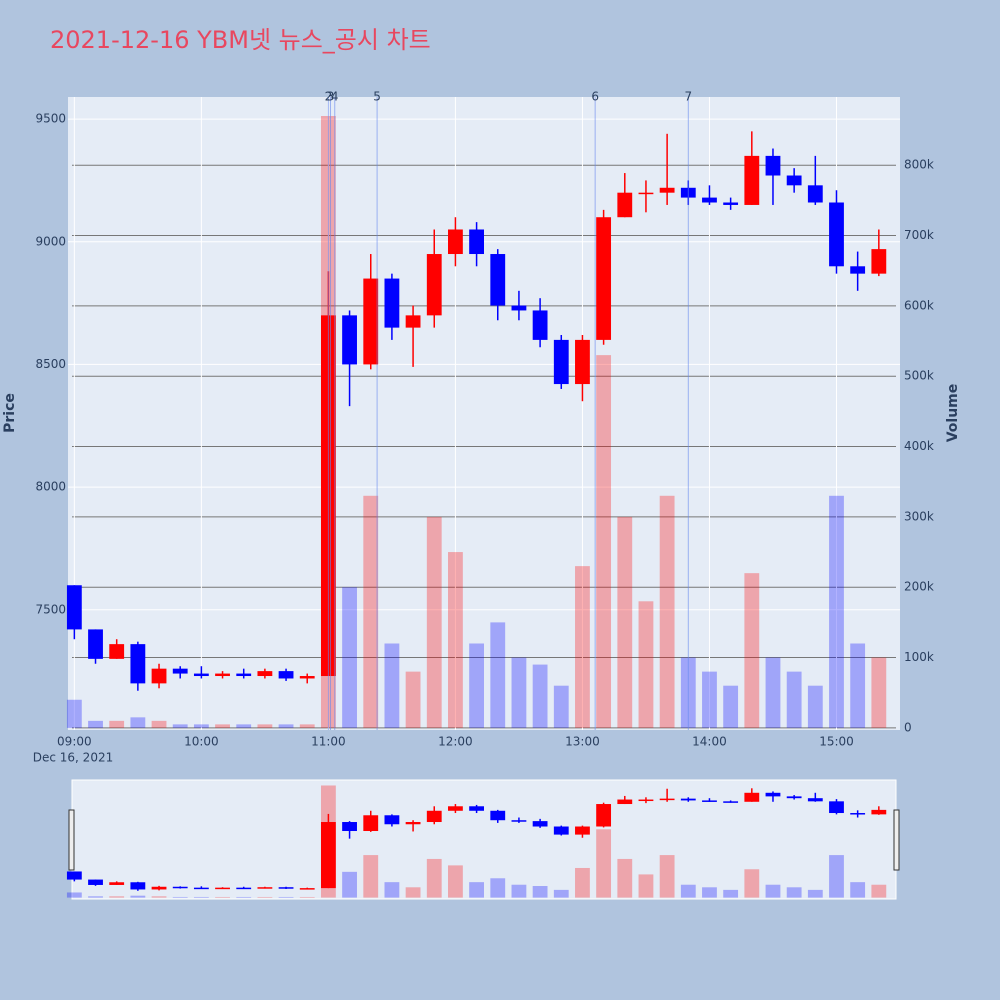 This screenshot has width=1000, height=1000. I want to click on x-tick-label: 14:00, so click(709, 742).